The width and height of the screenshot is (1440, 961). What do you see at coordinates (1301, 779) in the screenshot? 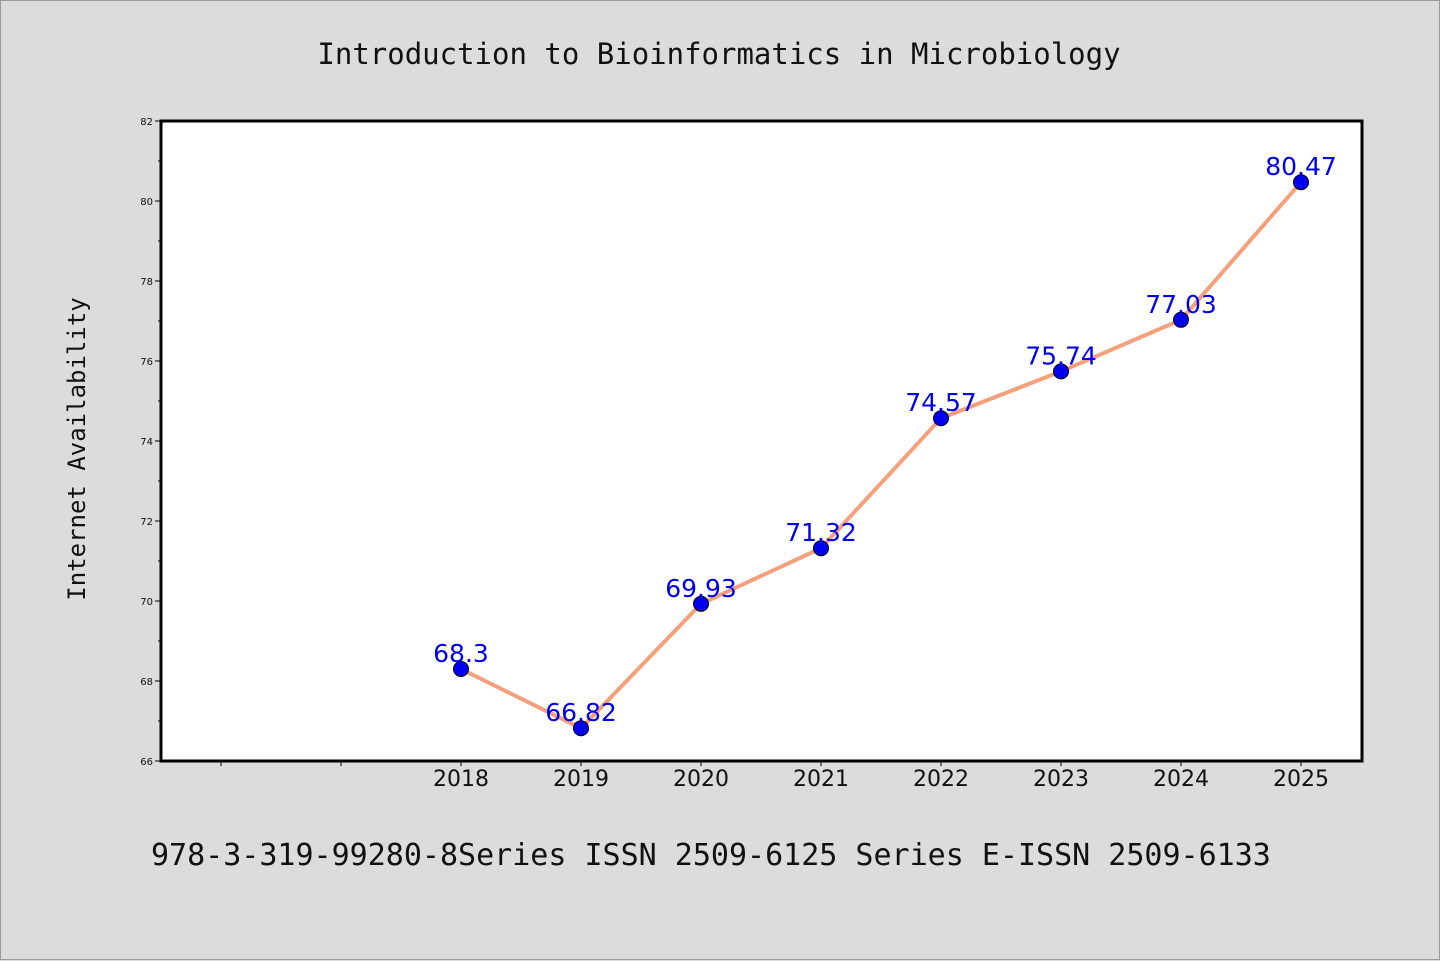
I see `x-tick-label: 2025` at bounding box center [1301, 779].